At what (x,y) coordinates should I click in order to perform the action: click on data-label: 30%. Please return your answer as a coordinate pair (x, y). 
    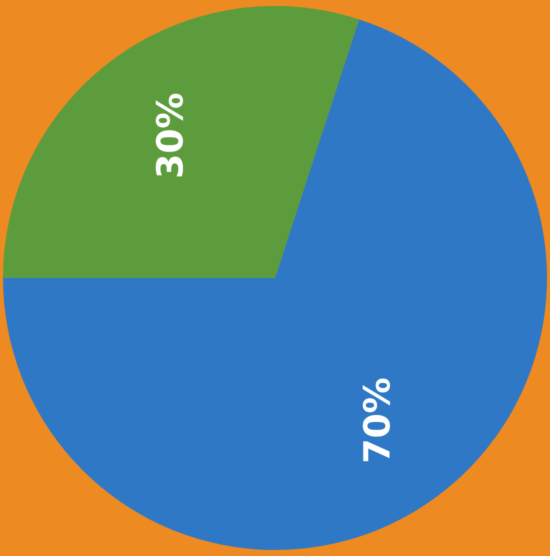
    Looking at the image, I should click on (171, 135).